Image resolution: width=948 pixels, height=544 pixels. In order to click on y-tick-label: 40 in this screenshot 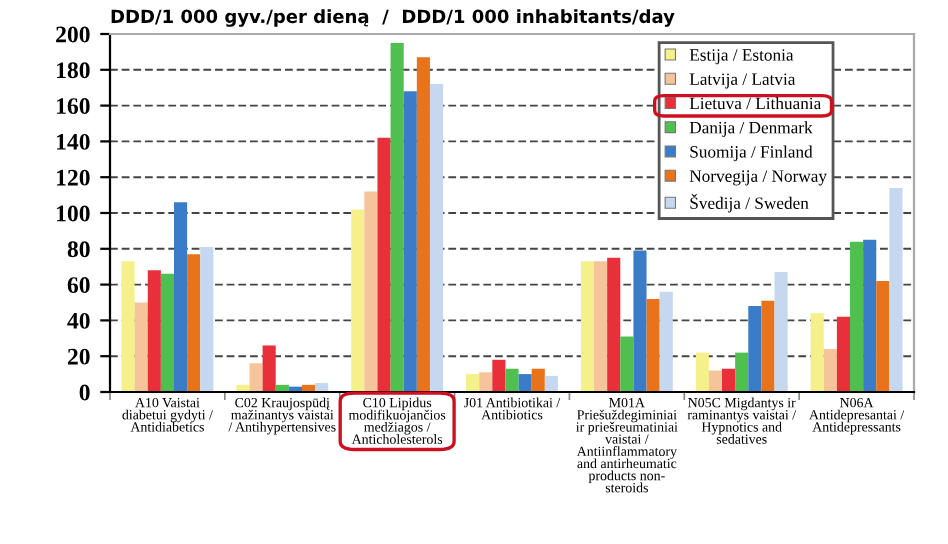, I will do `click(78, 320)`.